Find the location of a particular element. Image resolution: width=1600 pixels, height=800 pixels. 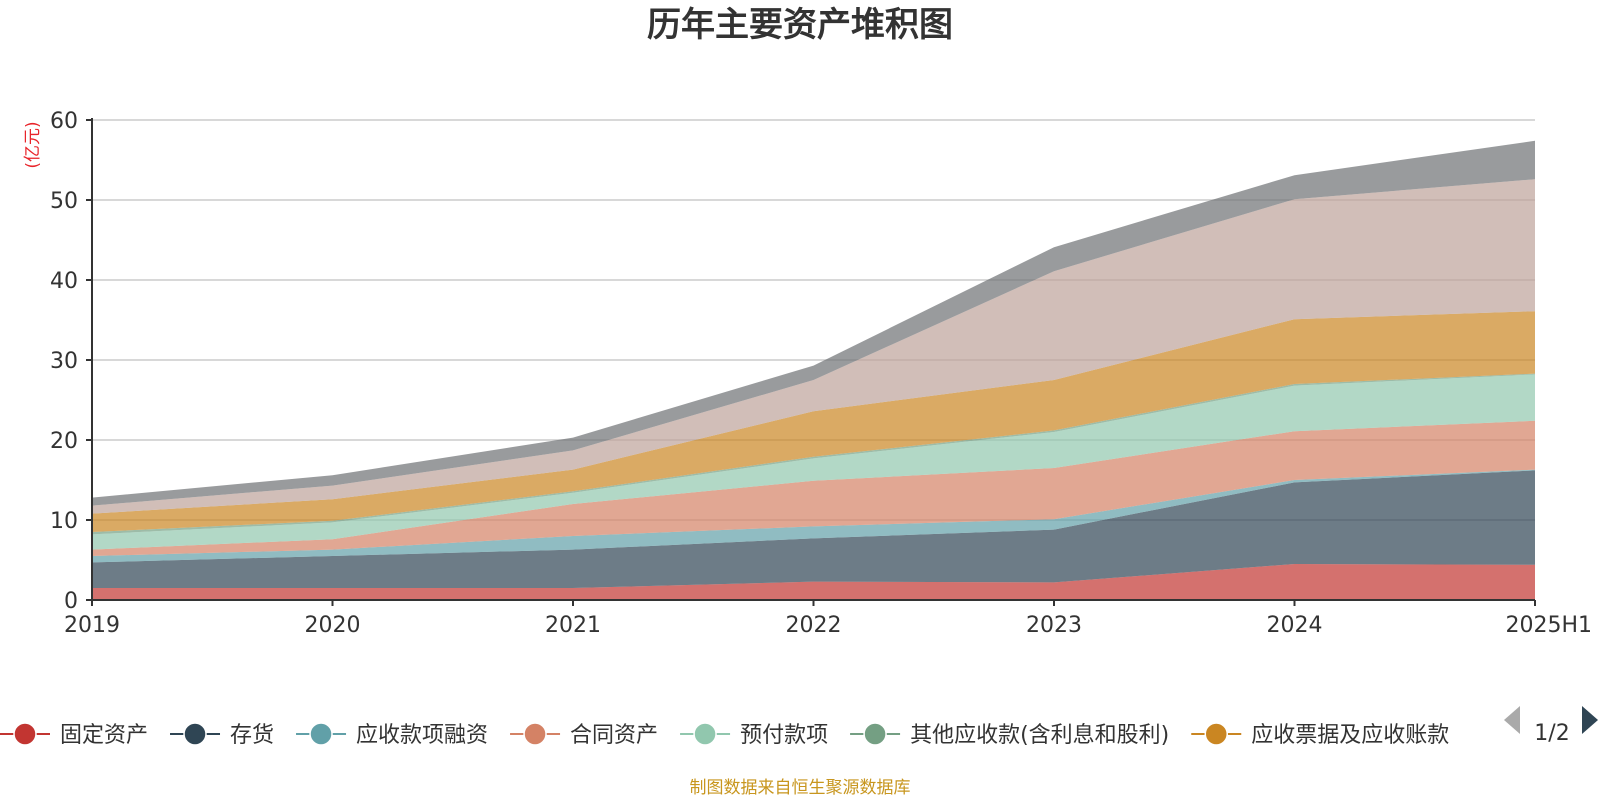

data-source-note: 制图数据来自恒生聚源数据库 is located at coordinates (800, 788).